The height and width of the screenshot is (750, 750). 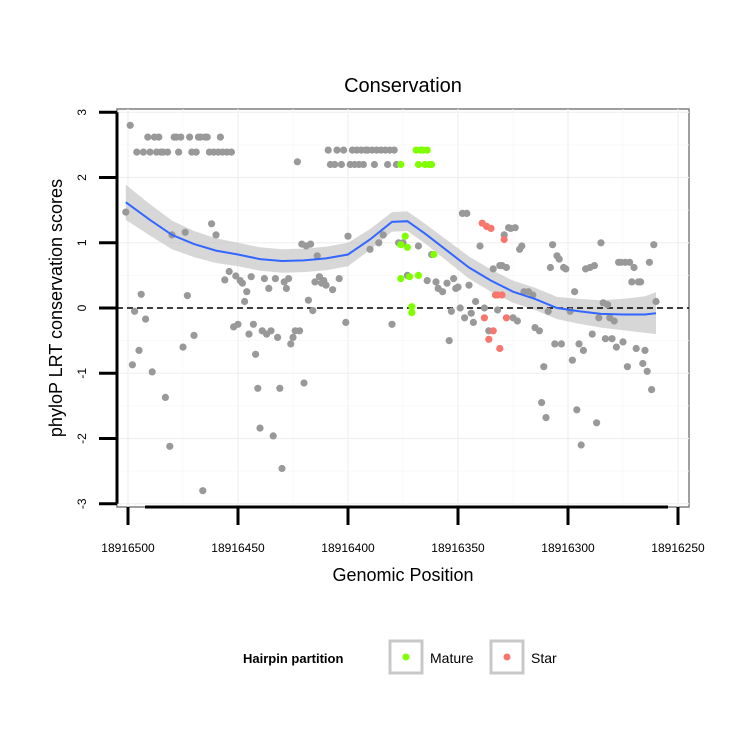 What do you see at coordinates (82, 373) in the screenshot?
I see `y-tick-label: -1` at bounding box center [82, 373].